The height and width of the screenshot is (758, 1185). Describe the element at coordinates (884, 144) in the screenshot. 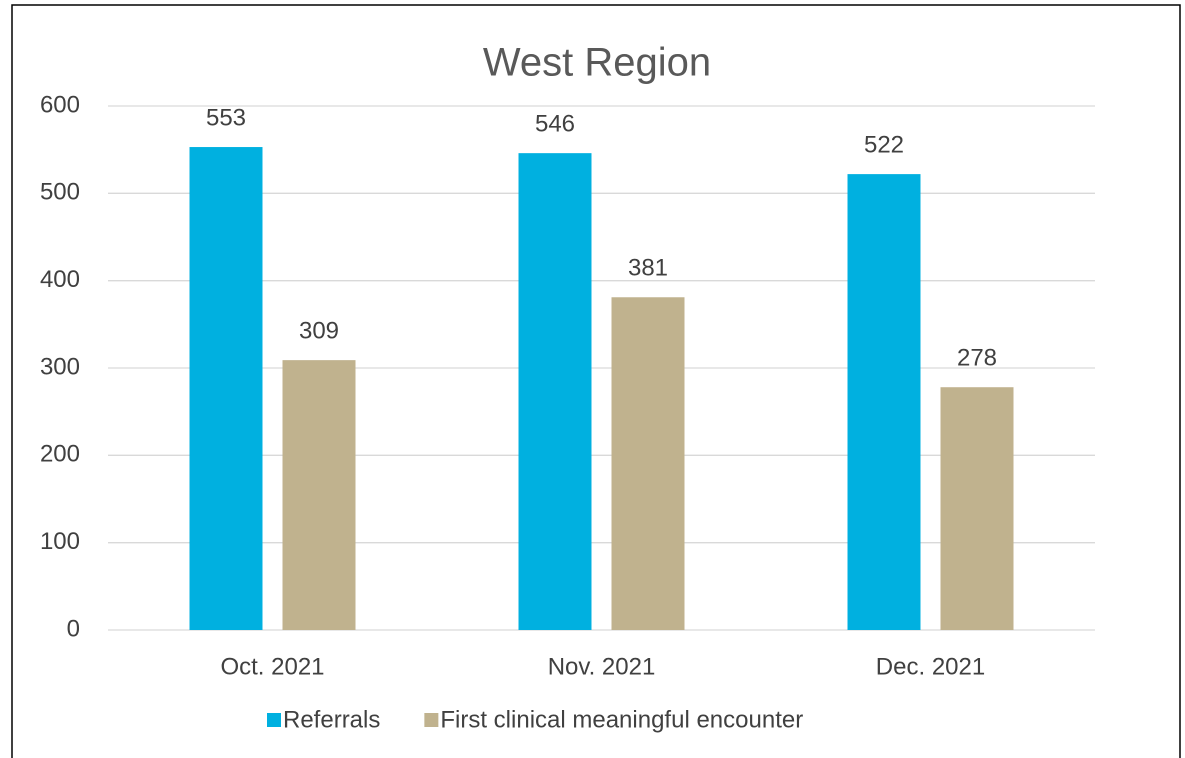

I see `data-label: 522` at that location.